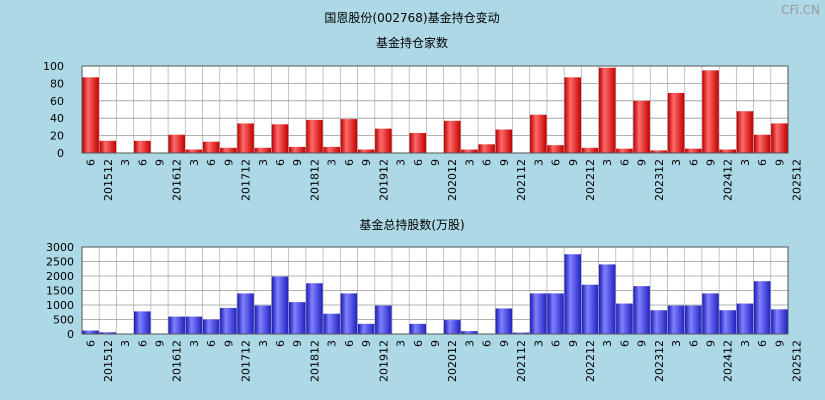  I want to click on chart1-y-tick-label: 100, so click(53, 66).